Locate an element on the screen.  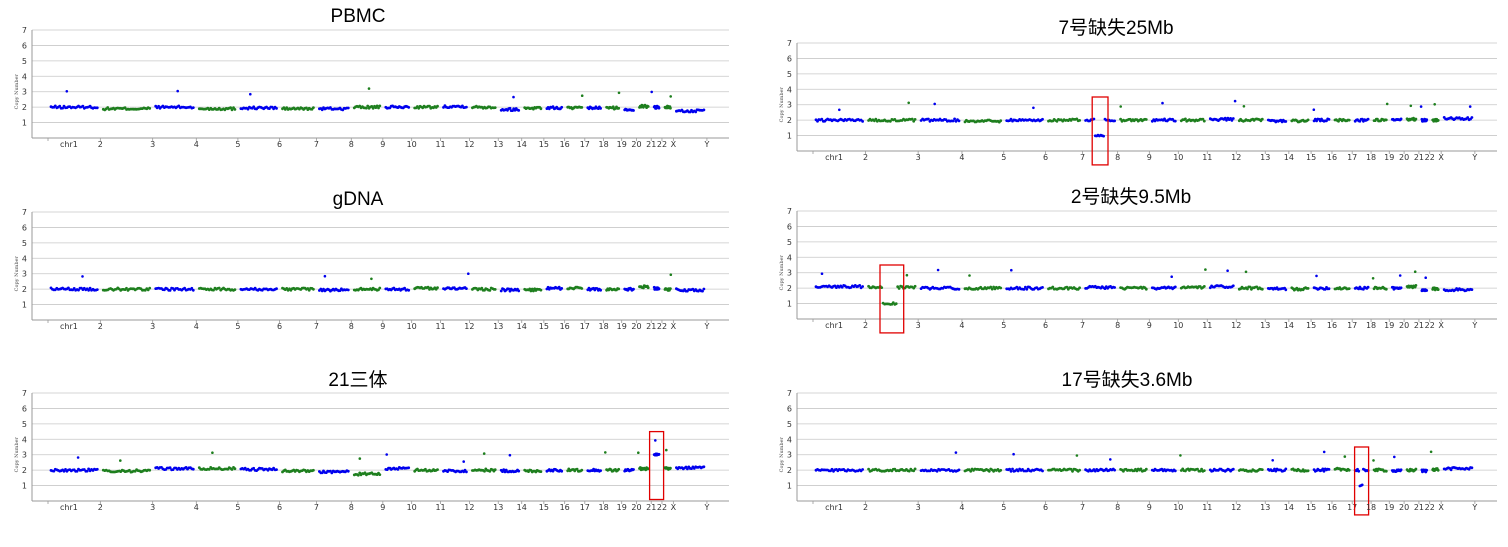
x-tick-label: 19 is located at coordinates (1389, 325).